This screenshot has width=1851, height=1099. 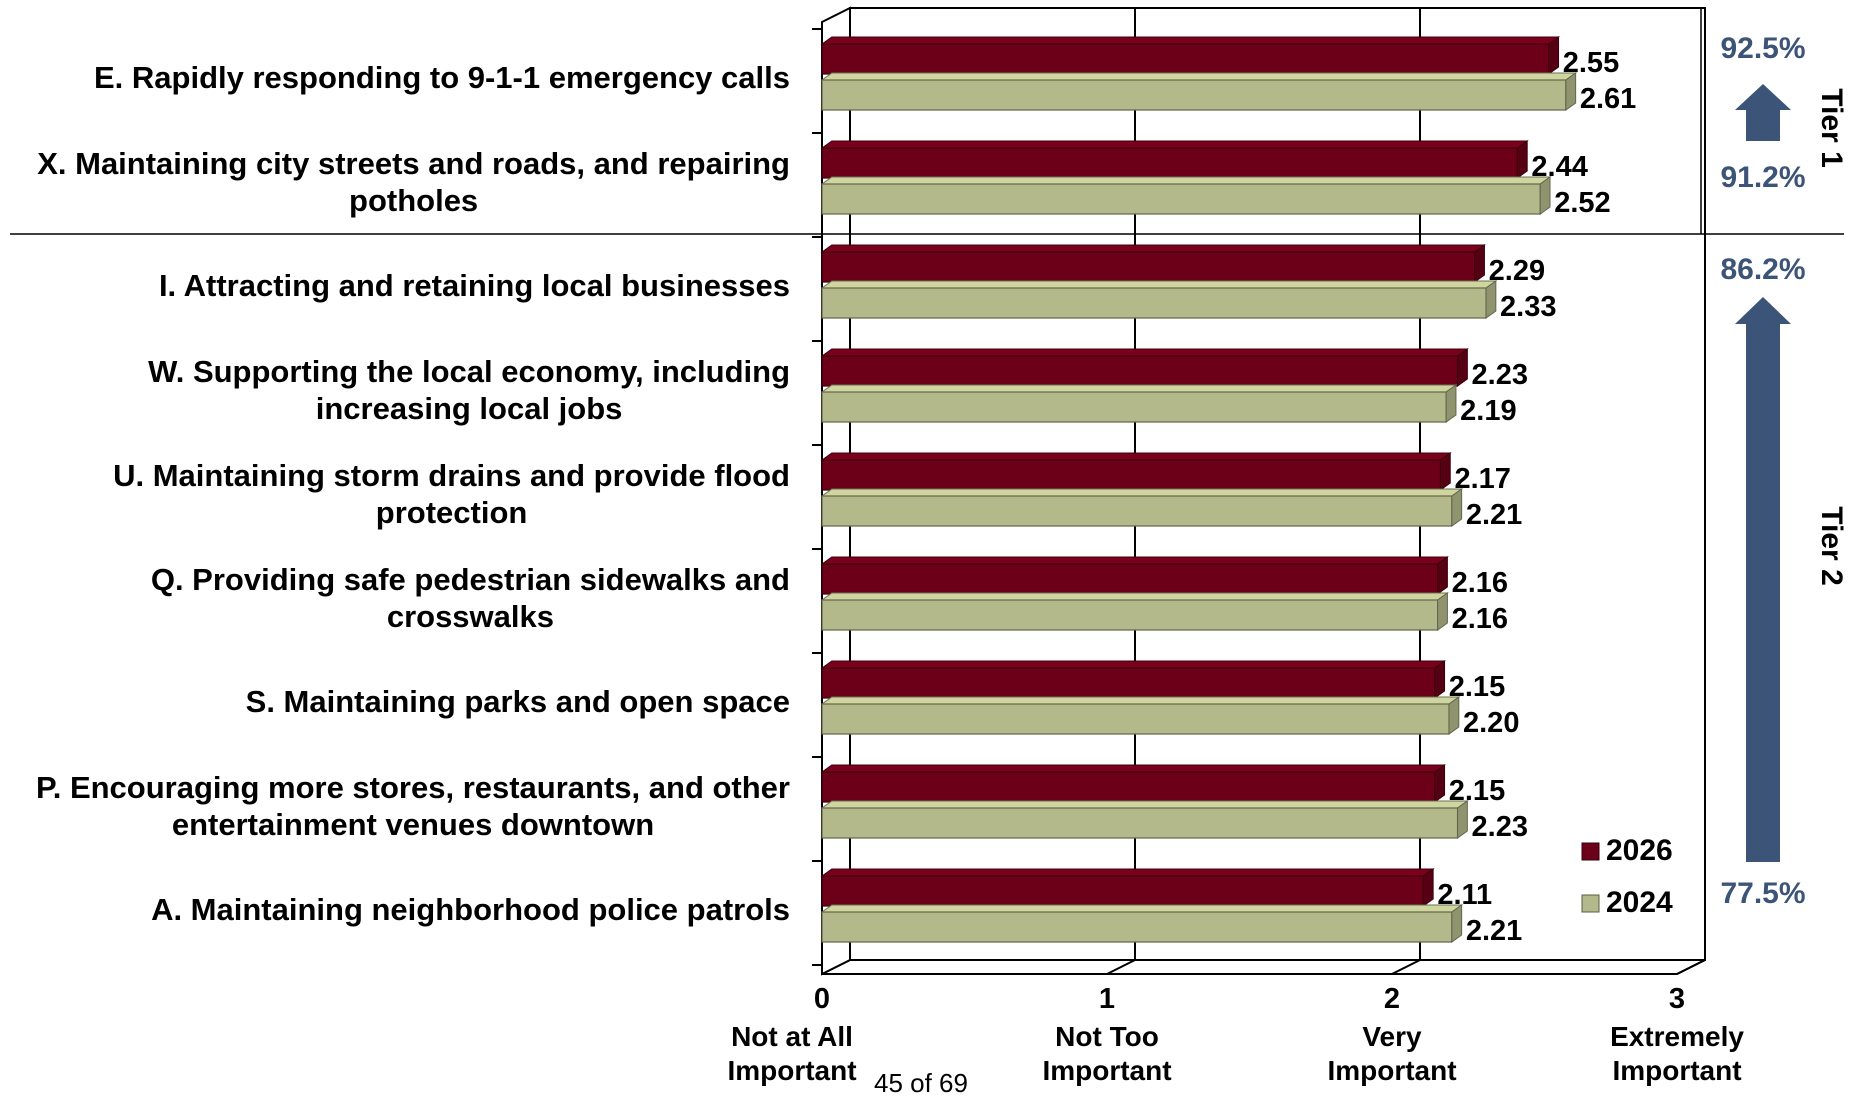 I want to click on tier1-label: Tier 1, so click(x=1831, y=128).